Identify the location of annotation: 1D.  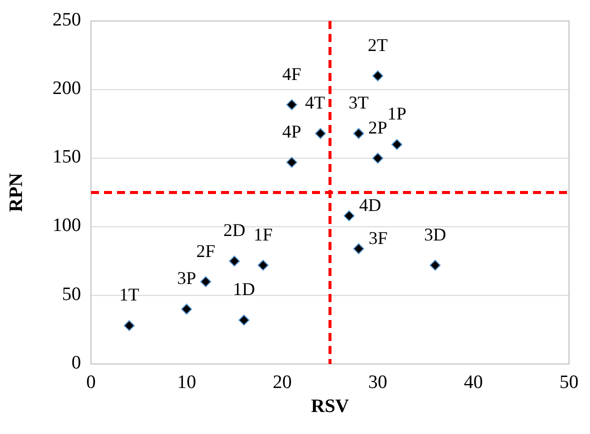
(243, 289).